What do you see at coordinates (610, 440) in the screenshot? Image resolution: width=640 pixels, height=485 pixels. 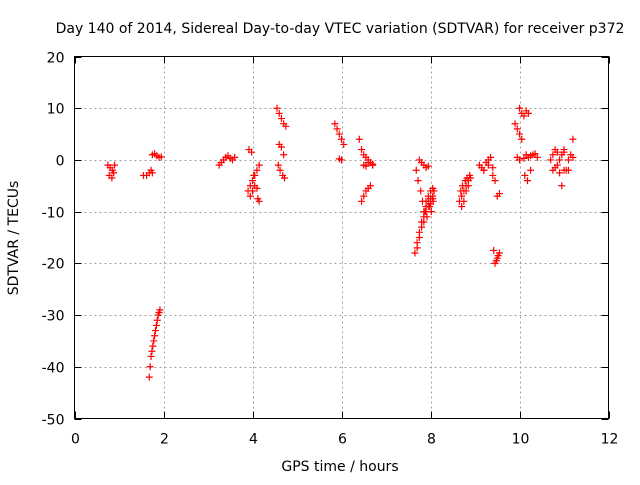 I see `x-tick-label: 12` at bounding box center [610, 440].